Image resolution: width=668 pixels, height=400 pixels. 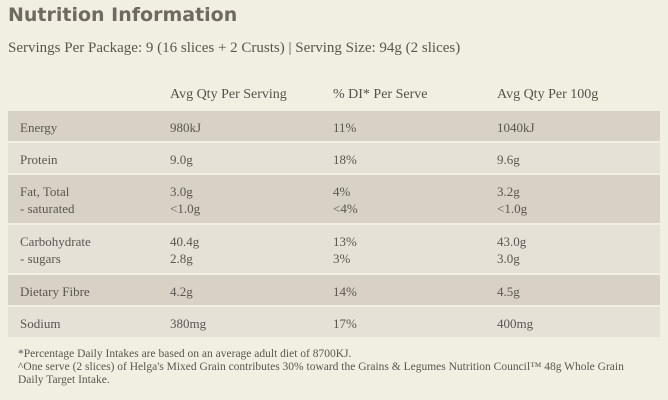 What do you see at coordinates (508, 291) in the screenshot?
I see `row-per100-value: 4.5g` at bounding box center [508, 291].